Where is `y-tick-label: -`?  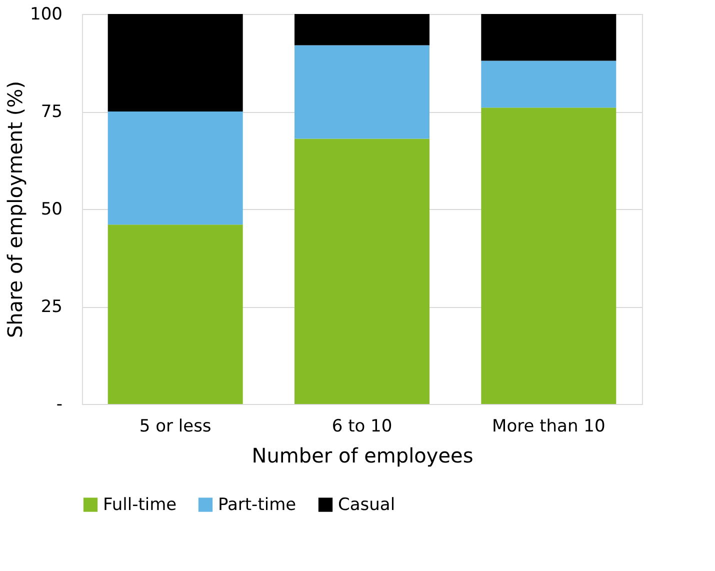
y-tick-label: - is located at coordinates (59, 404).